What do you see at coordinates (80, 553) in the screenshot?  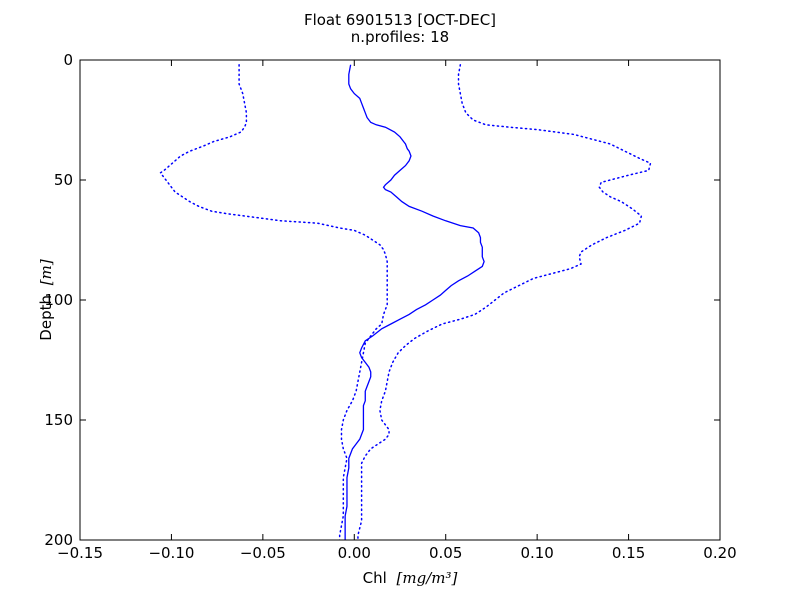 I see `x-tick-label: −0.15` at bounding box center [80, 553].